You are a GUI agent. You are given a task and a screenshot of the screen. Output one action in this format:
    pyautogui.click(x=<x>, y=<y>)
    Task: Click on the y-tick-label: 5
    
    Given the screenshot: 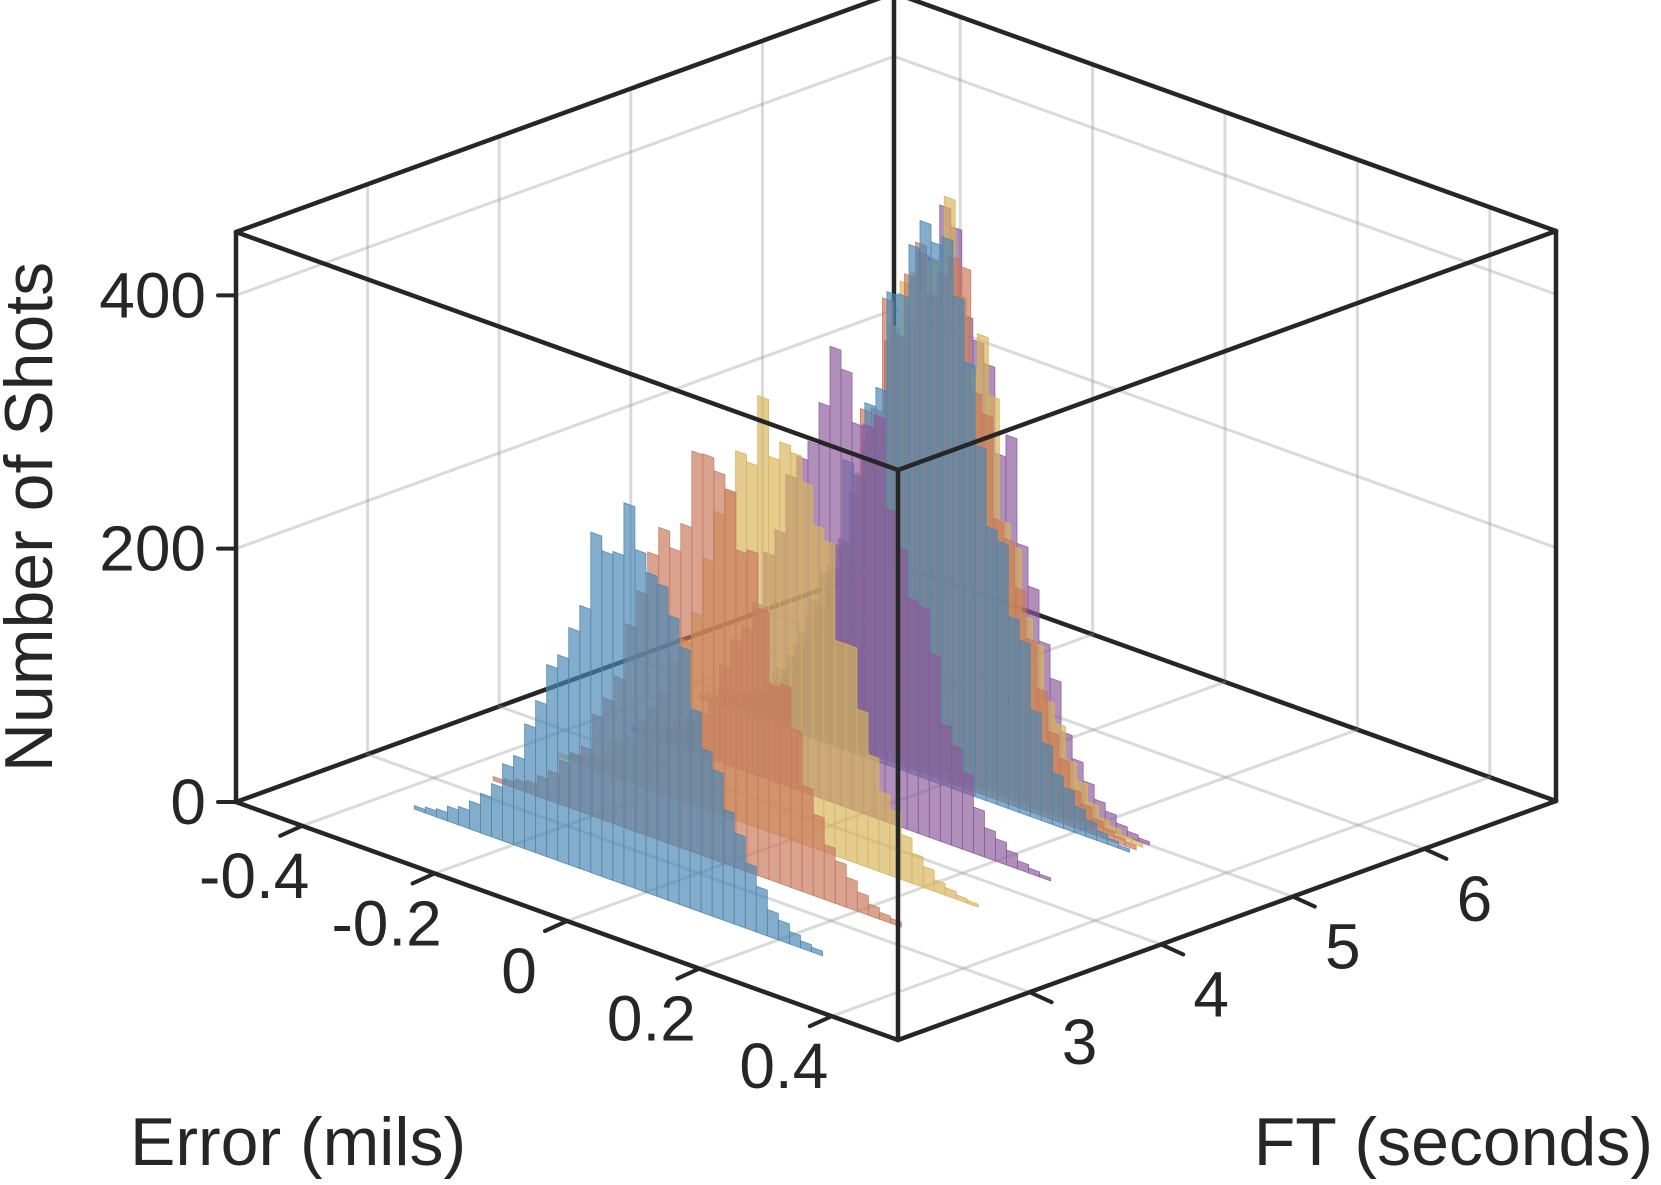 What is the action you would take?
    pyautogui.click(x=1343, y=947)
    